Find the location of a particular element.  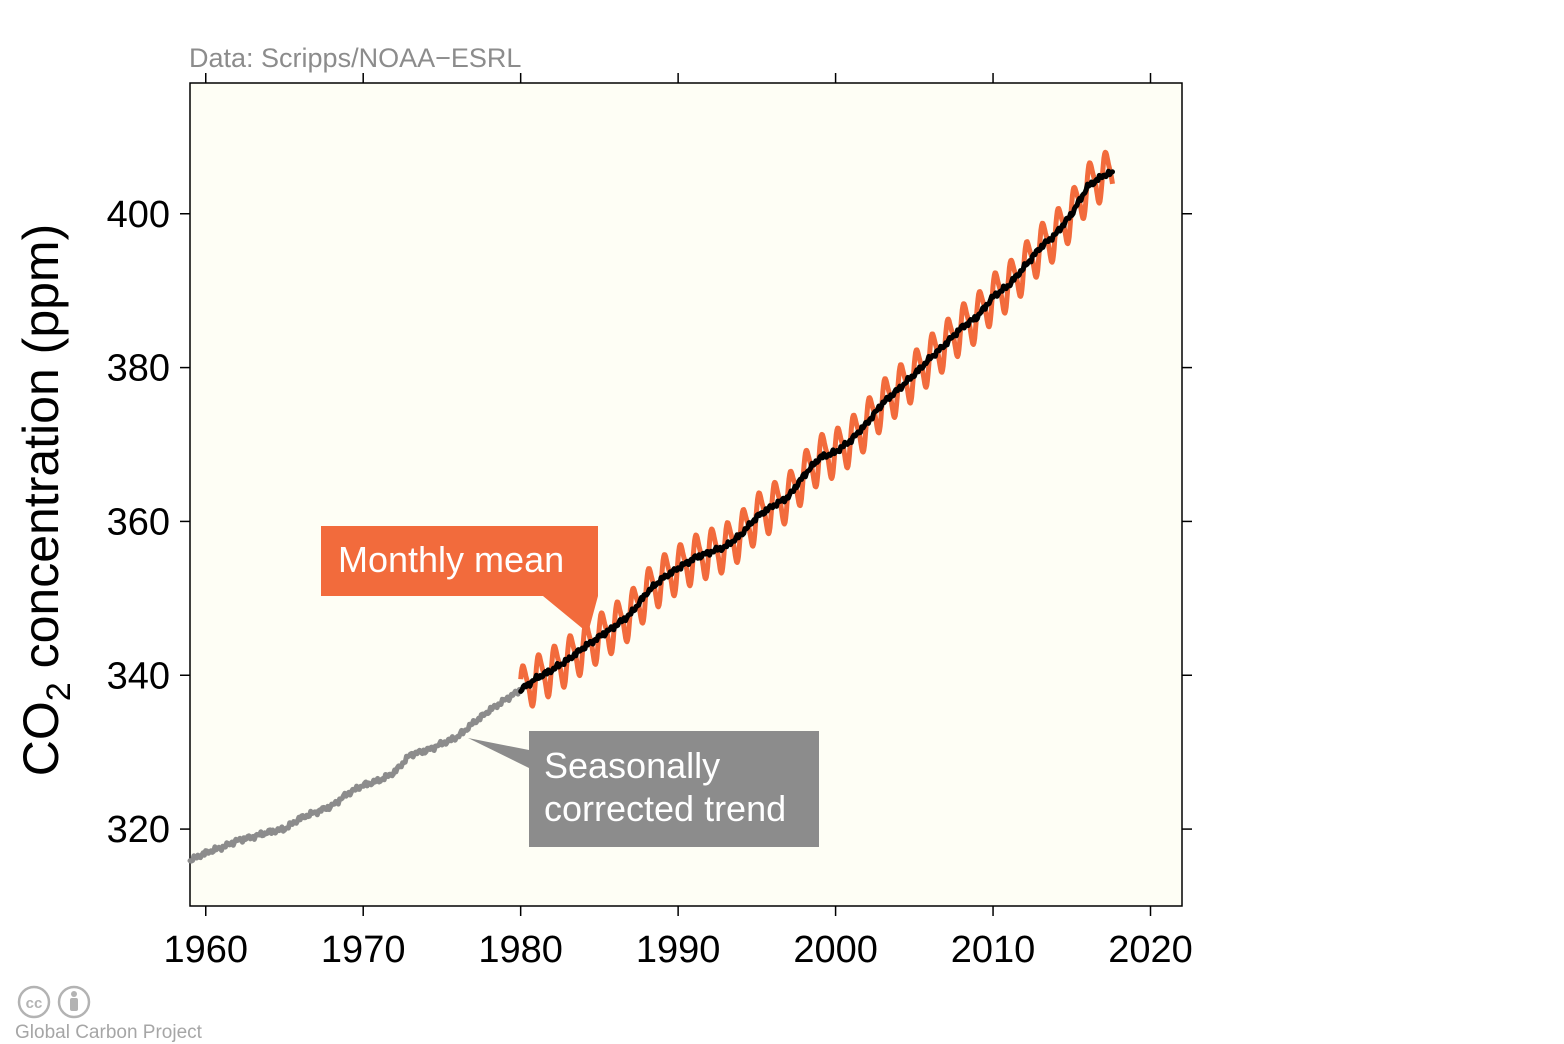

trend-label-line2: corrected trend is located at coordinates (665, 808).